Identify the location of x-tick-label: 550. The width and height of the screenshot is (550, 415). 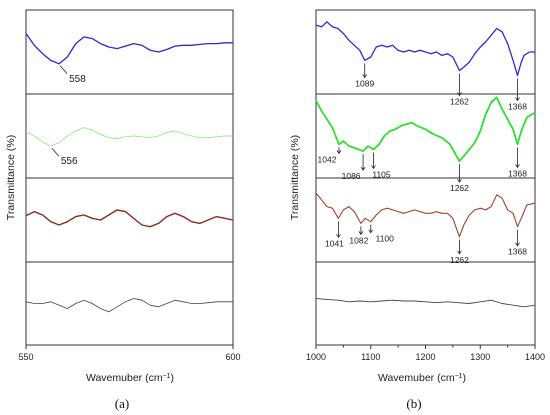
(25, 357).